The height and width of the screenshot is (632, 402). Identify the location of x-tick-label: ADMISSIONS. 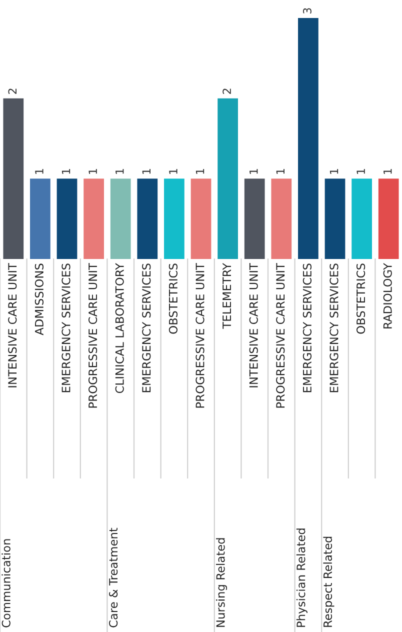
(39, 300).